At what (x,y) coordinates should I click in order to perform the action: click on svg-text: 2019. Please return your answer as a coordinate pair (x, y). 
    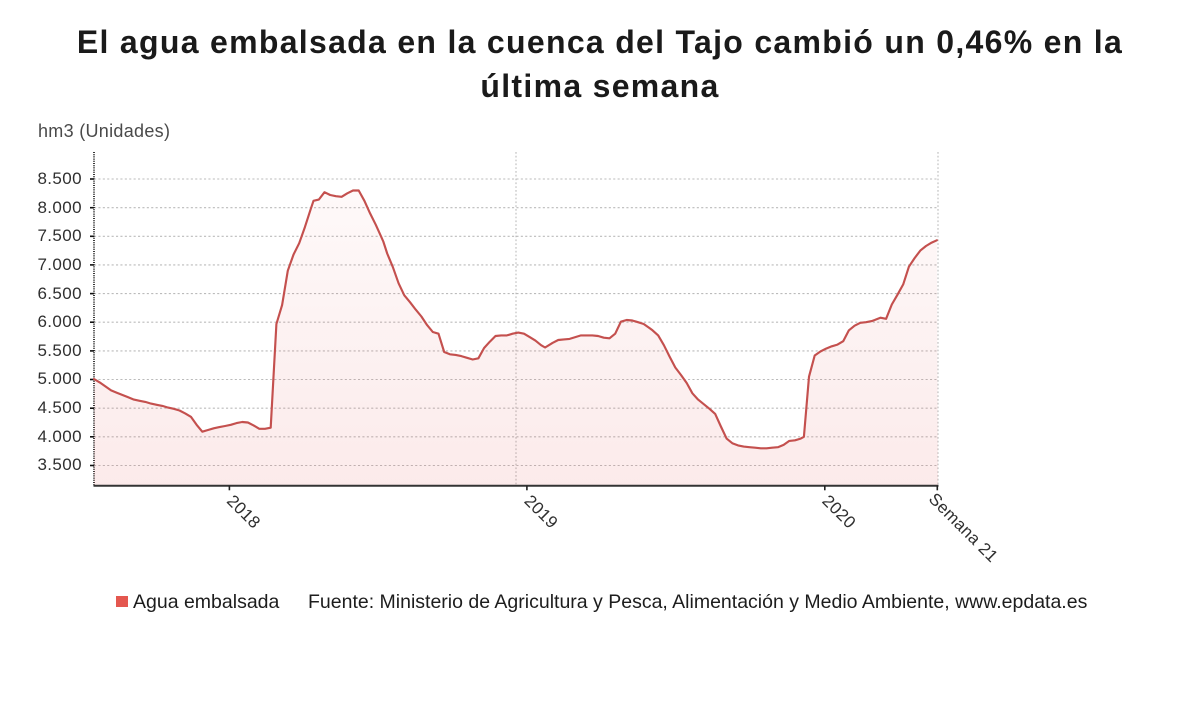
    Looking at the image, I should click on (541, 511).